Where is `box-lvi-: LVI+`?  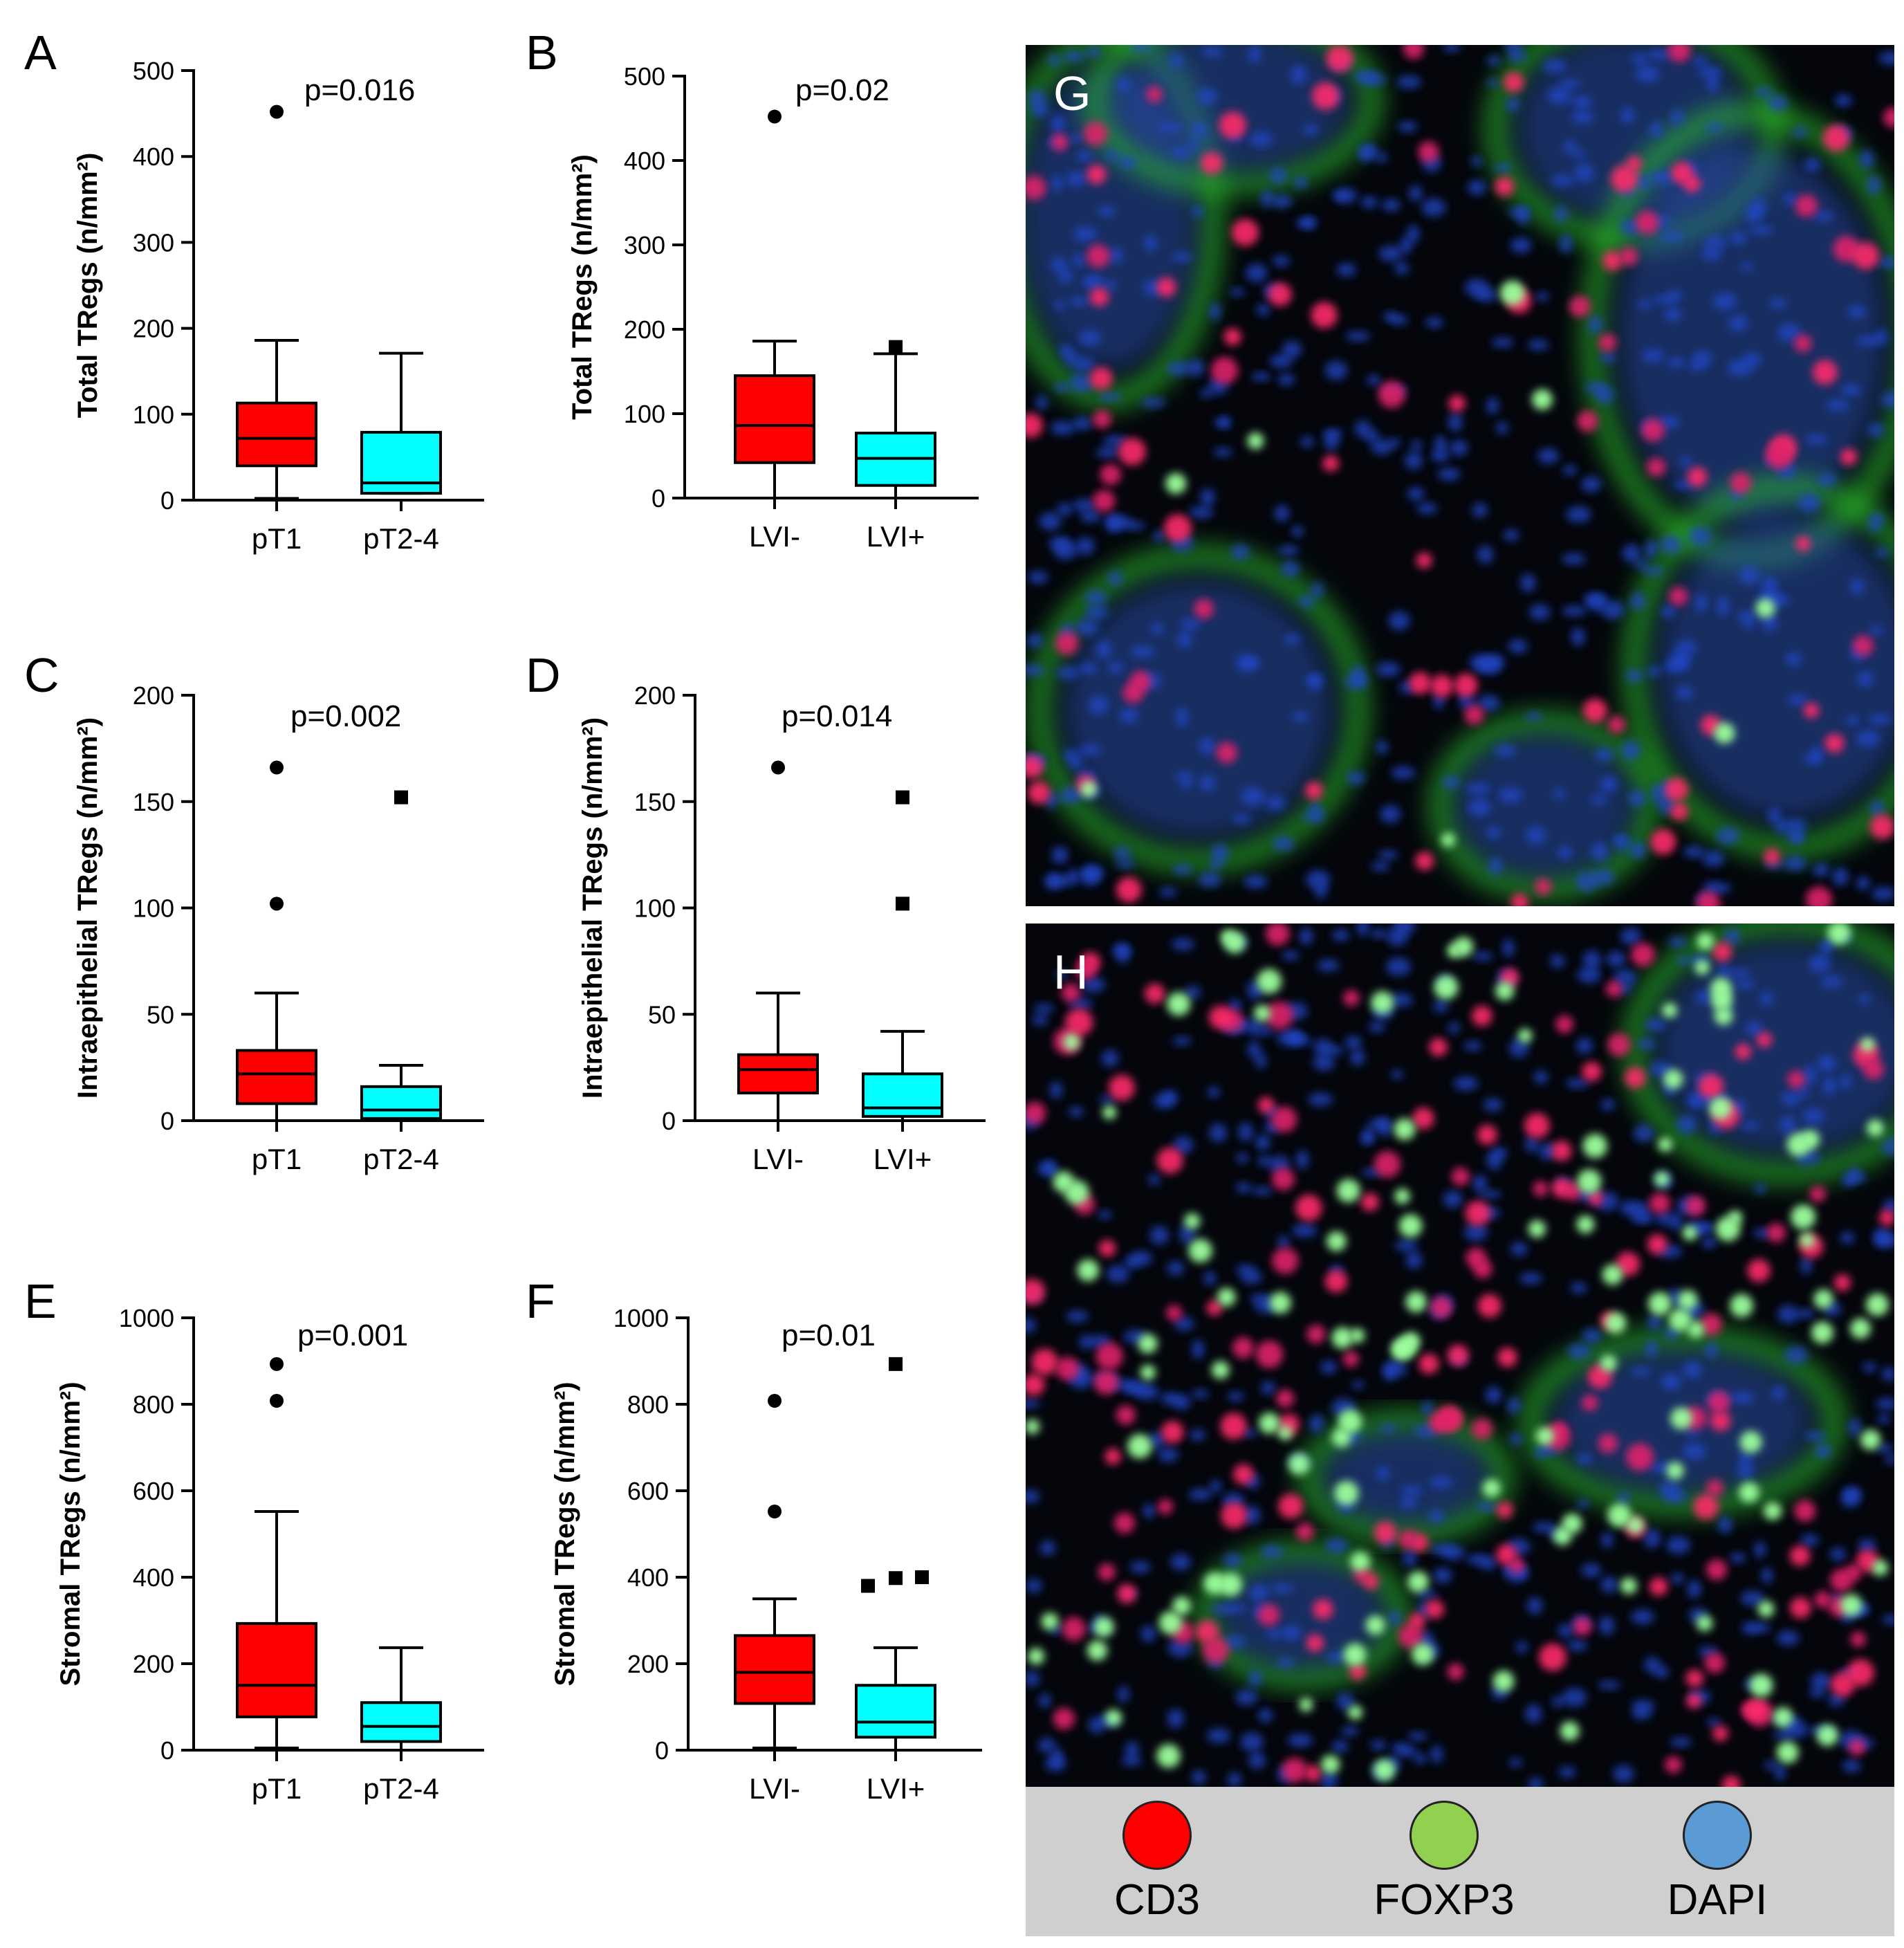 box-lvi-: LVI+ is located at coordinates (895, 1581).